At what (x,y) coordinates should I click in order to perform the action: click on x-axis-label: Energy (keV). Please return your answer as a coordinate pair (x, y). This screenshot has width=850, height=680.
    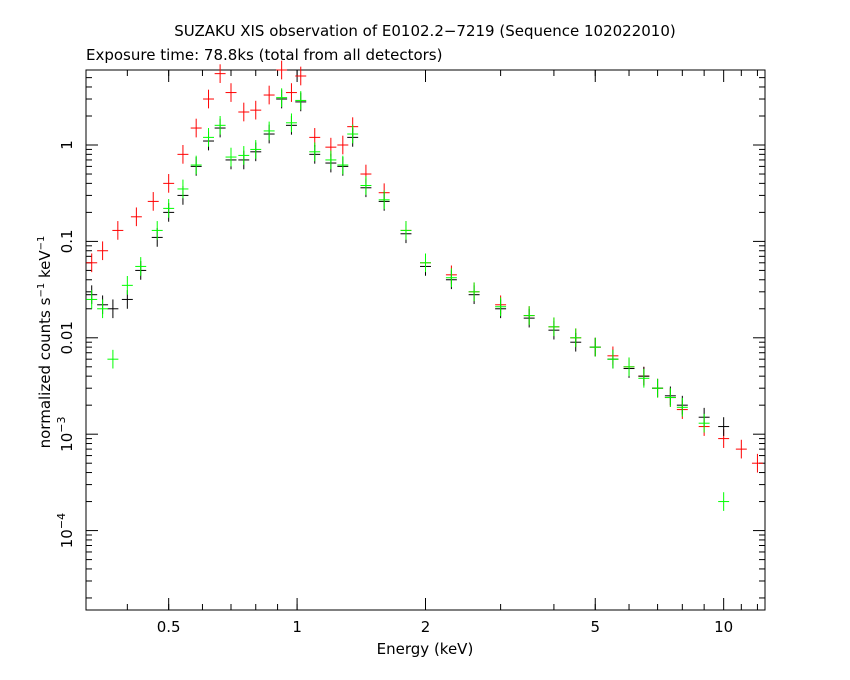
    Looking at the image, I should click on (425, 649).